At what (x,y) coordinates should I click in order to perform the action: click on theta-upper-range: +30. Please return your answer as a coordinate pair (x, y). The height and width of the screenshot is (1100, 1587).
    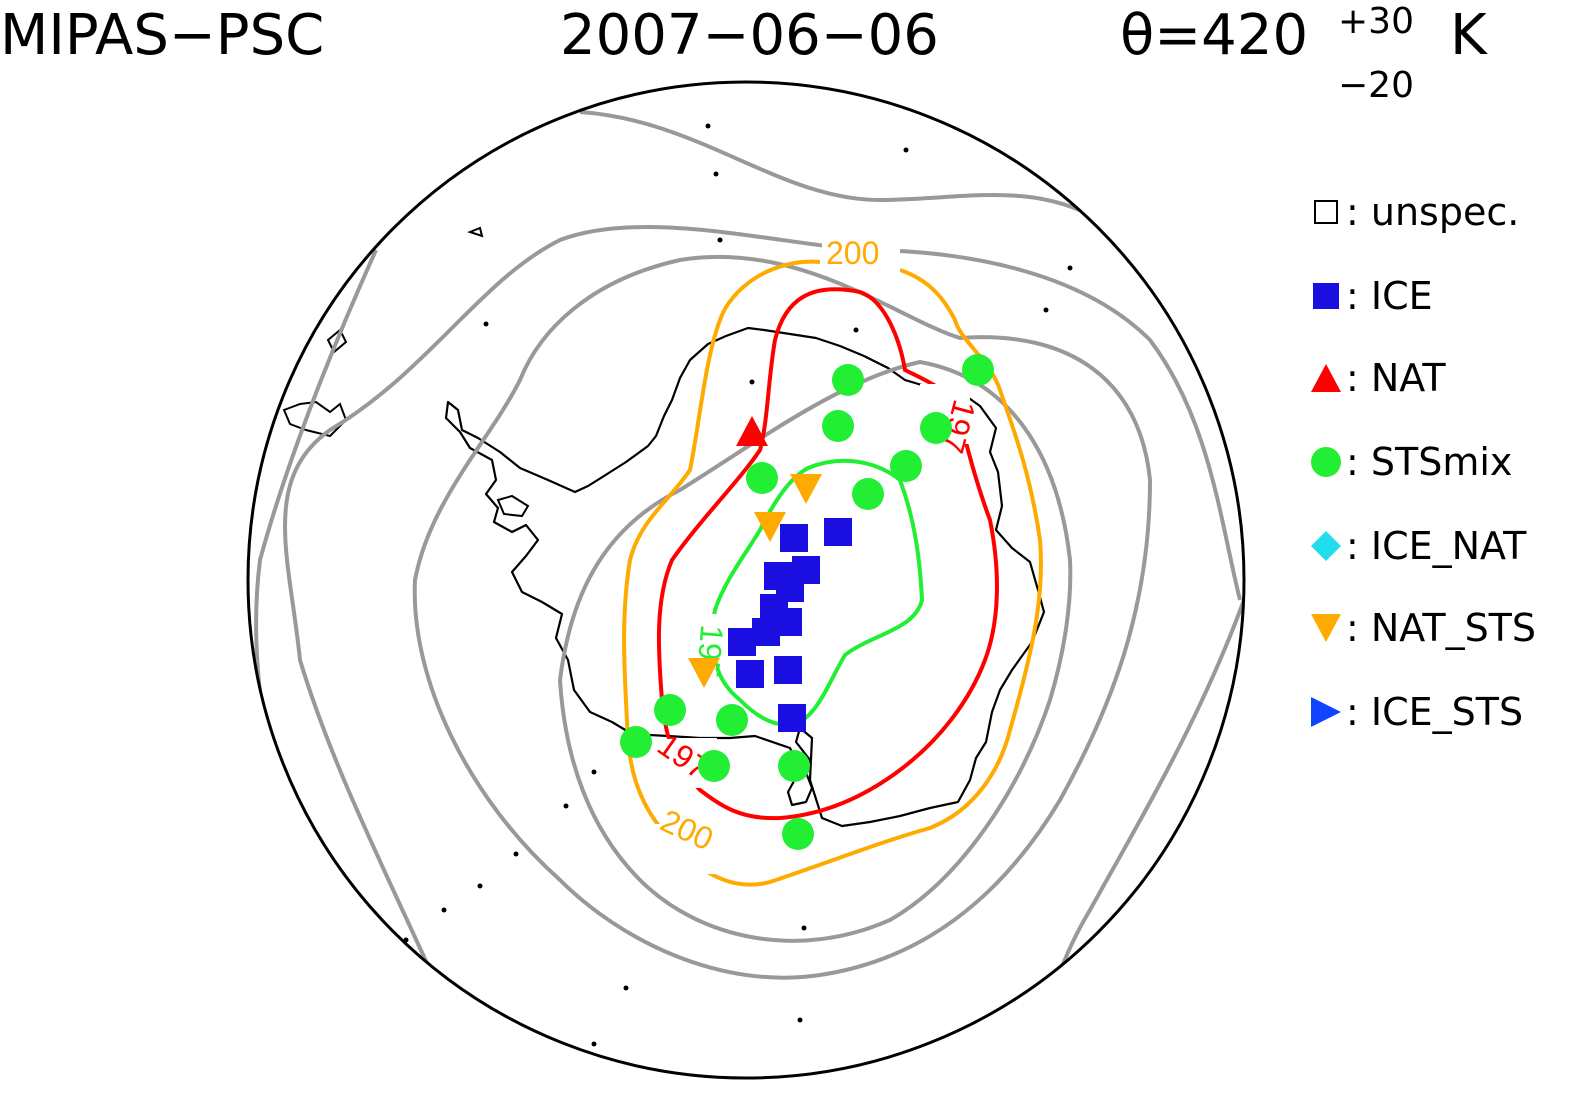
    Looking at the image, I should click on (1376, 21).